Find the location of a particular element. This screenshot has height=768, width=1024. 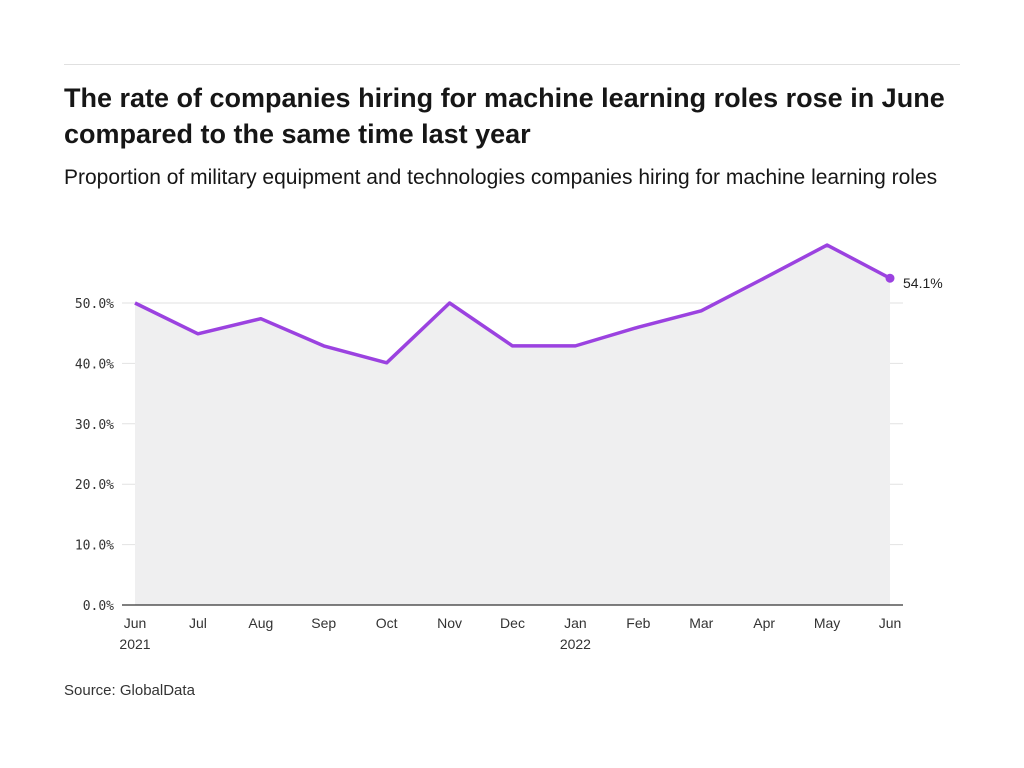

y-tick-label: 40.0% is located at coordinates (94, 364).